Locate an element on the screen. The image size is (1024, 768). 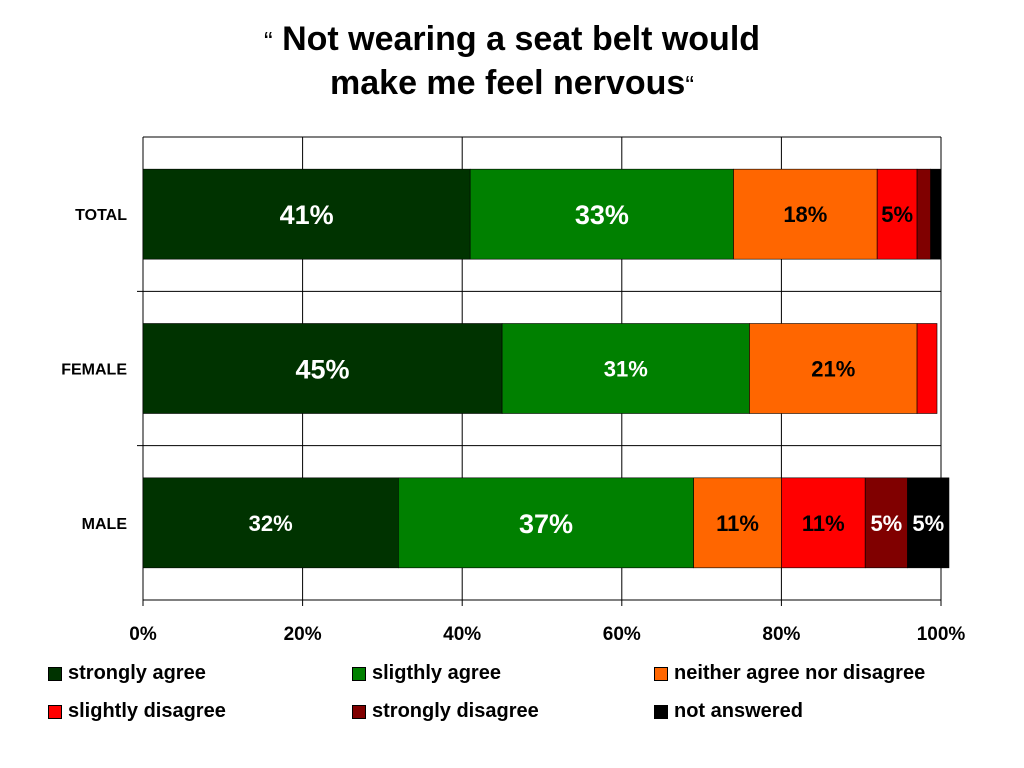
title-line-1: Not wearing a seat belt would is located at coordinates (521, 39).